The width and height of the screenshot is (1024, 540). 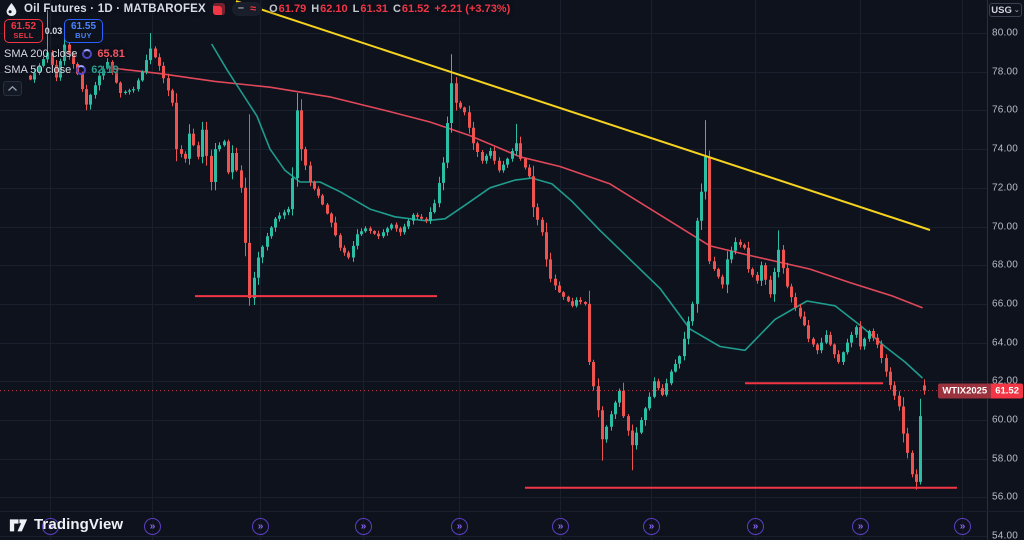 I want to click on buy-button: 61.55 BUY, so click(x=83, y=31).